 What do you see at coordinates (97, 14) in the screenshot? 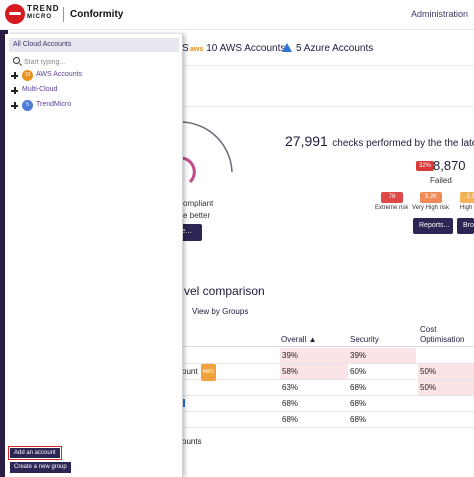
I see `product-name: Conformity` at bounding box center [97, 14].